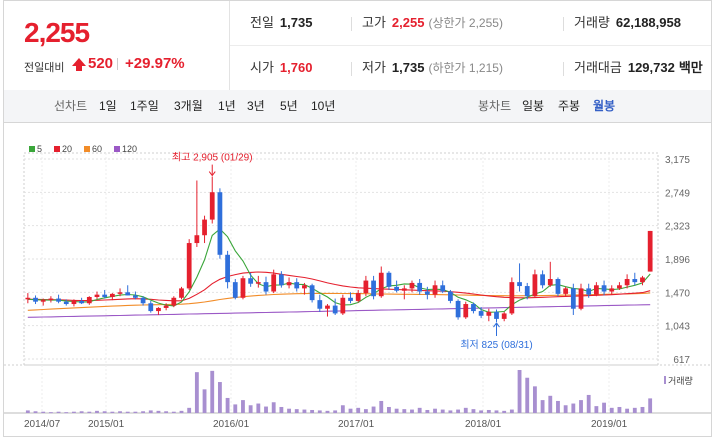 The width and height of the screenshot is (715, 437). I want to click on low-annotation: 최저 825 (08/31), so click(496, 345).